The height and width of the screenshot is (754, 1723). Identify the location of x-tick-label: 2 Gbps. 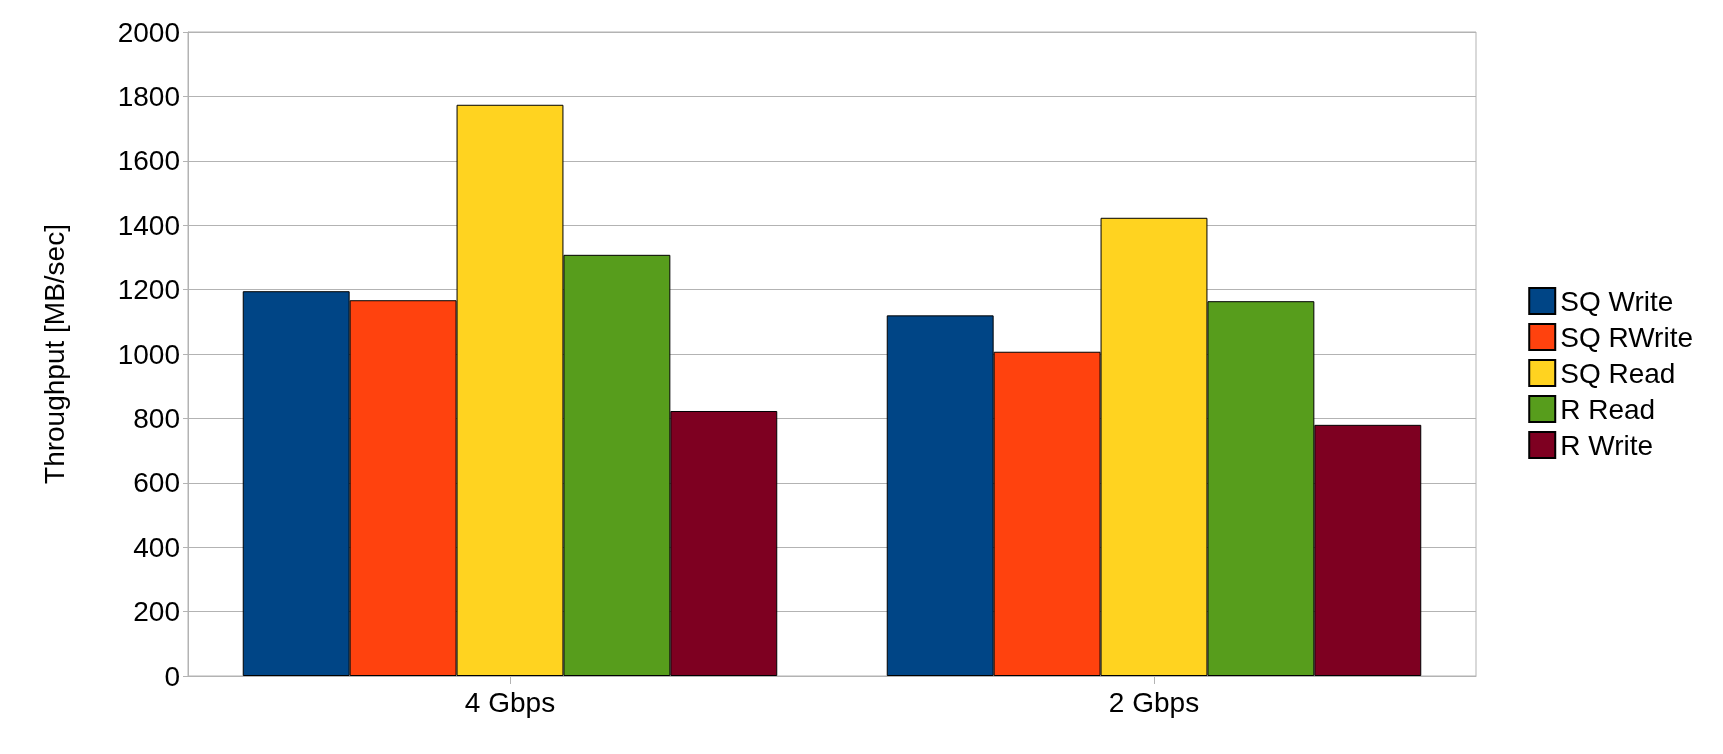
(1154, 702).